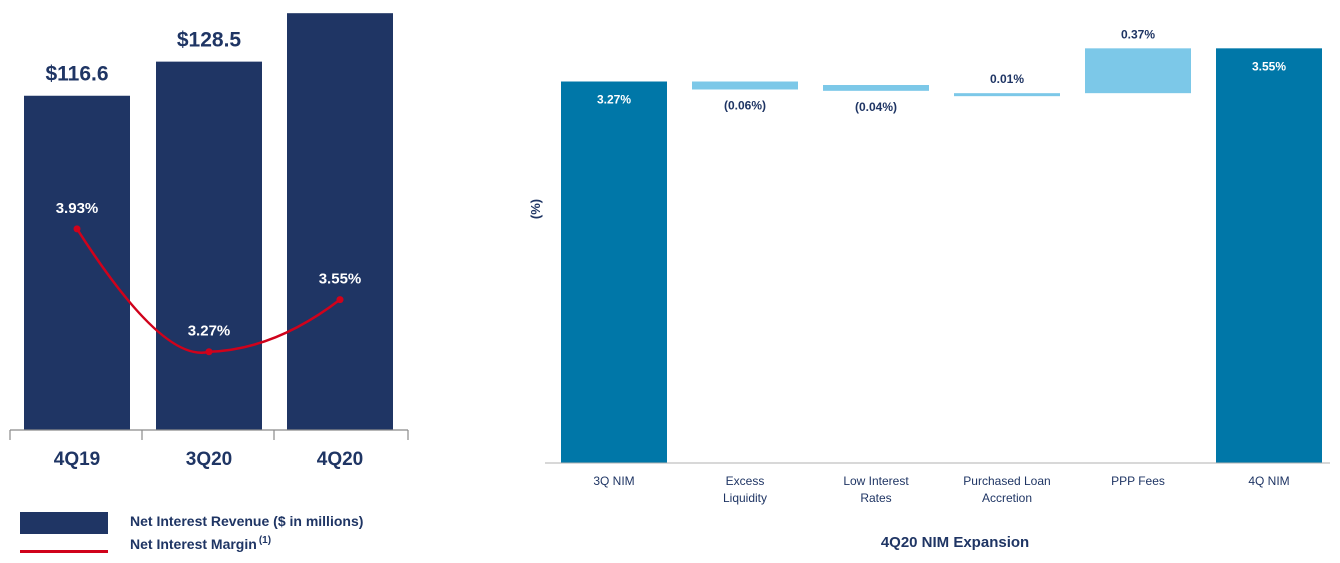 The height and width of the screenshot is (563, 1340). Describe the element at coordinates (613, 481) in the screenshot. I see `waterfall-category-label: 3Q NIM` at that location.